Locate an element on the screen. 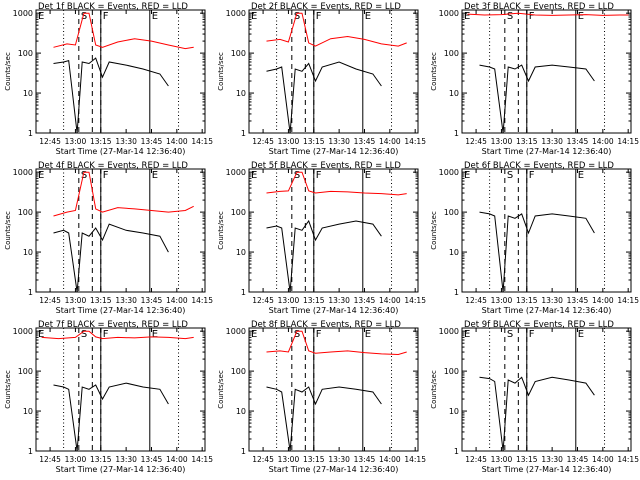 The image size is (640, 480). panel-title: Det 8f BLACK = Events, RED = LLD is located at coordinates (326, 325).